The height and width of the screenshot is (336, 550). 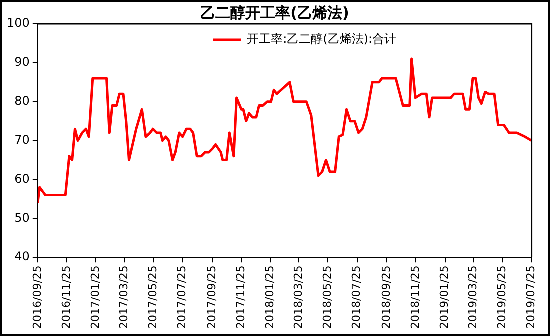 What do you see at coordinates (531, 298) in the screenshot?
I see `x-tick-label: 2019/07/25` at bounding box center [531, 298].